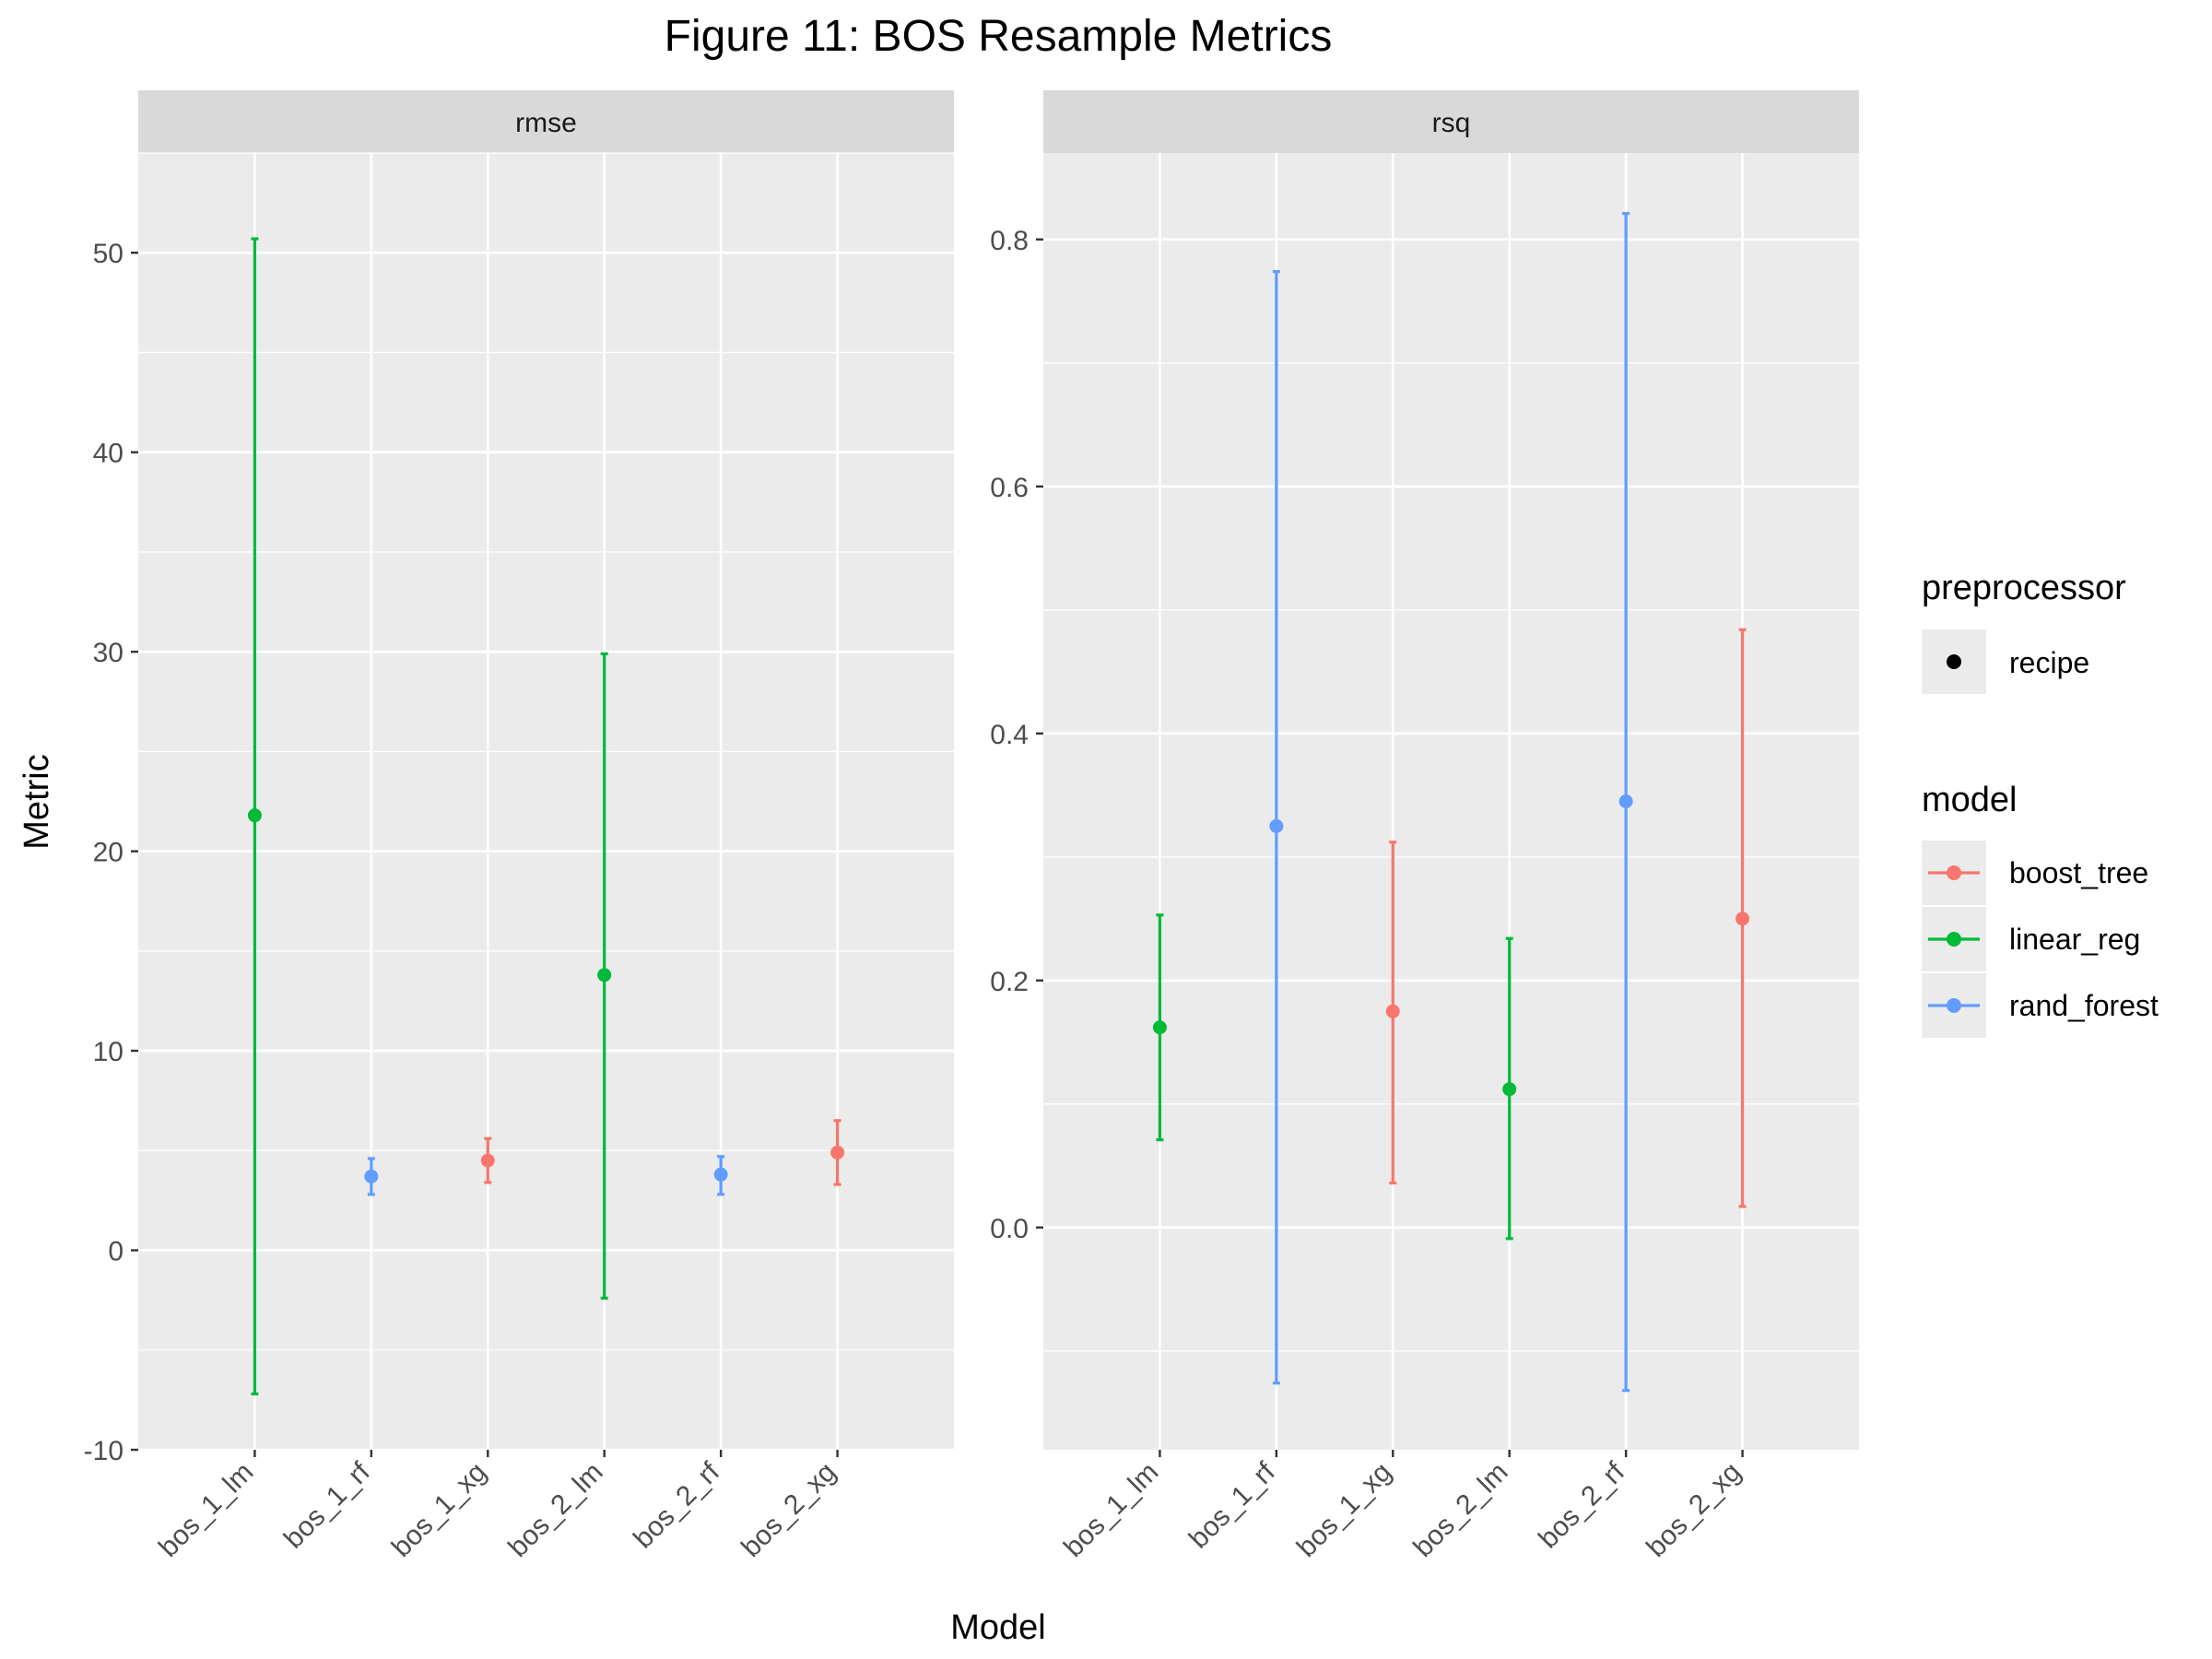 Image resolution: width=2212 pixels, height=1659 pixels. I want to click on errorbar-bos_1_xg-rsq, so click(1392, 1013).